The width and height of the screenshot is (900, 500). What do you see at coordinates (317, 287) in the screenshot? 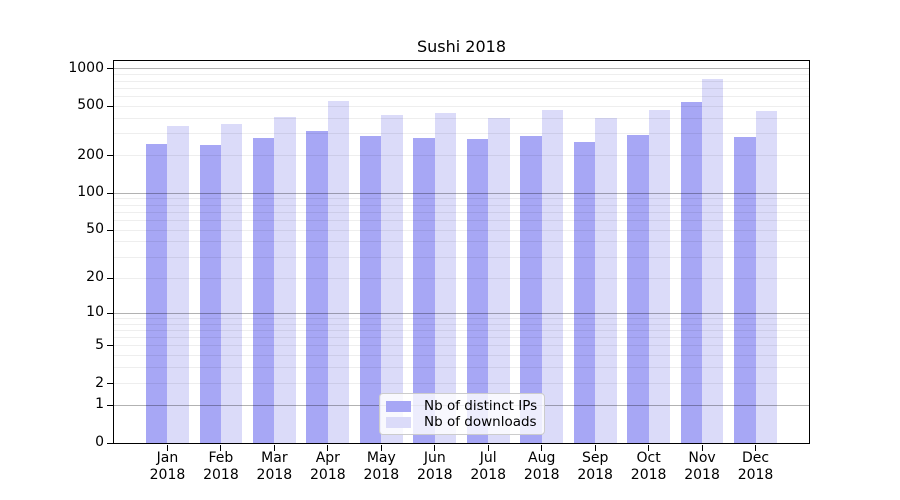
I see `bar-distinct-ips-apr` at bounding box center [317, 287].